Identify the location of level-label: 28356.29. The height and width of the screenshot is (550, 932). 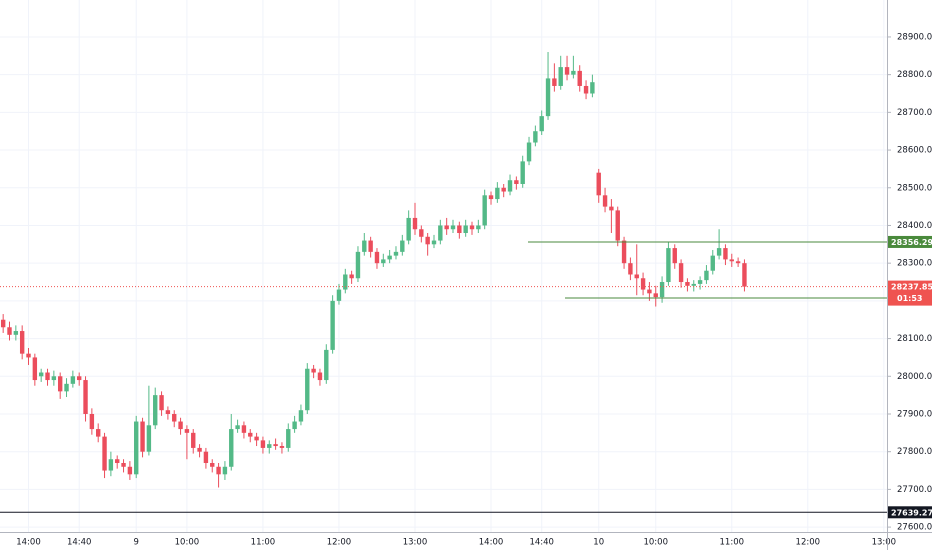
(911, 242).